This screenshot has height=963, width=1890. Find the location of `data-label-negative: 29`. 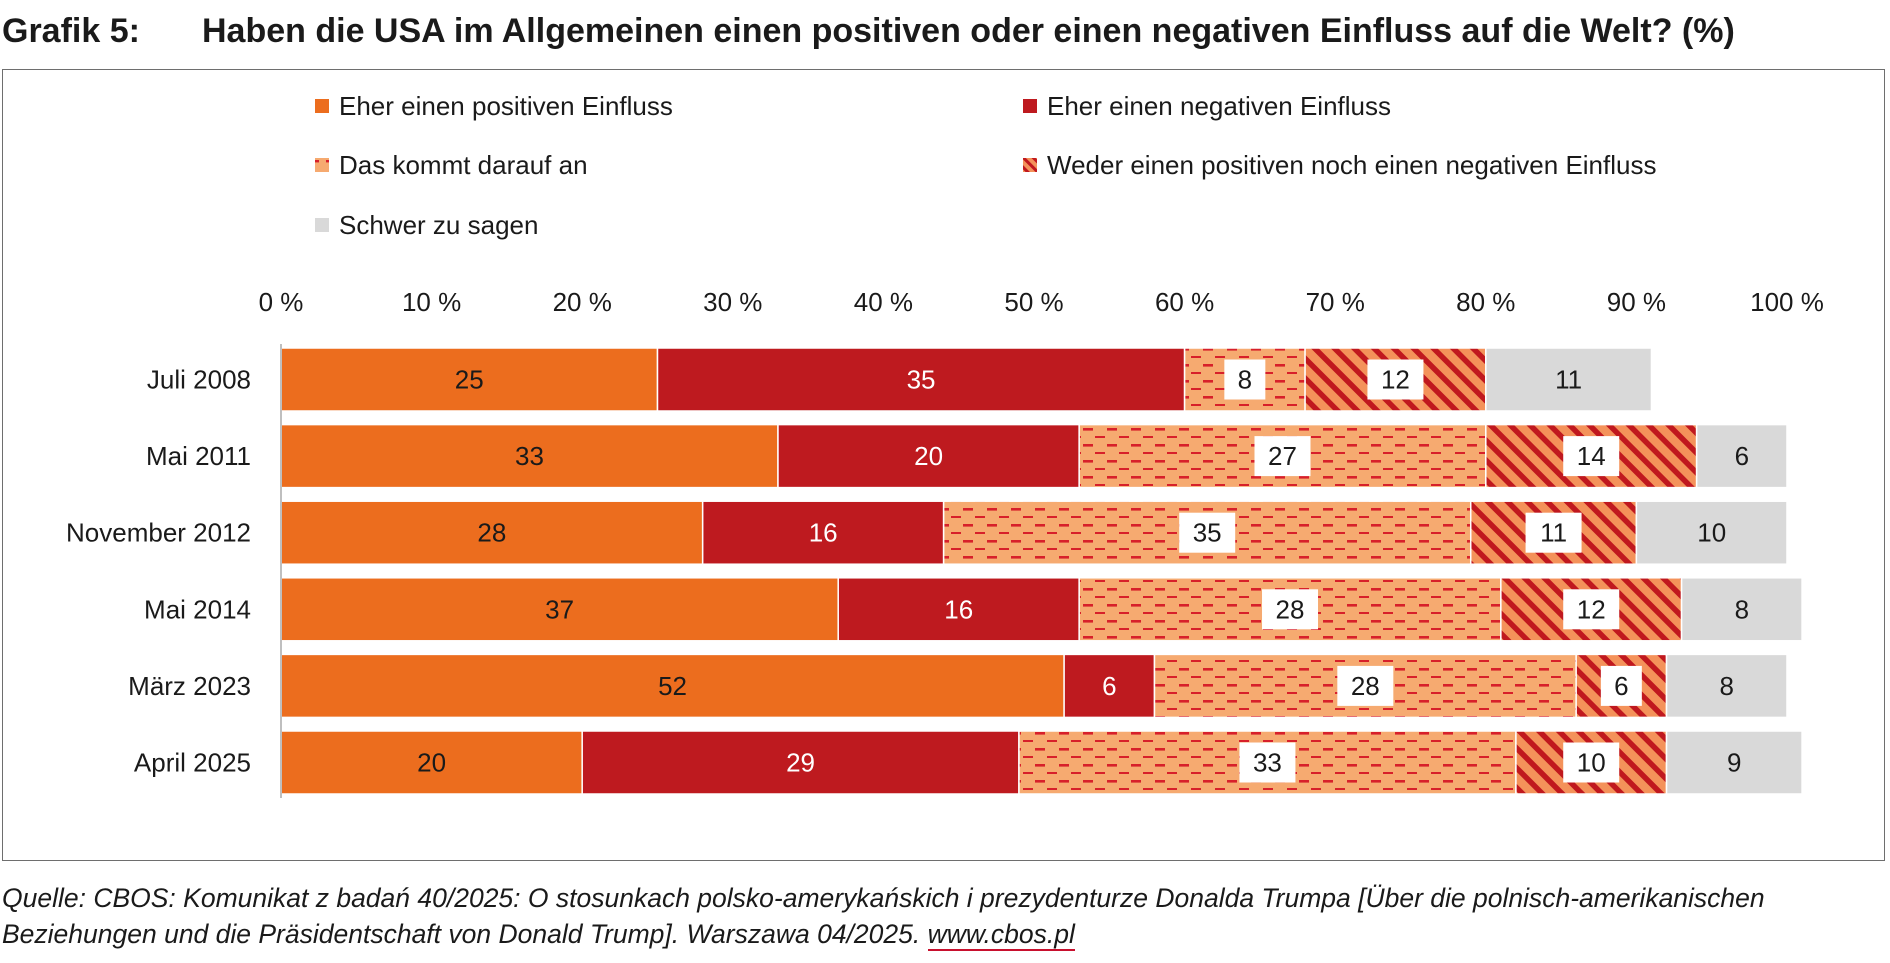

data-label-negative: 29 is located at coordinates (800, 763).